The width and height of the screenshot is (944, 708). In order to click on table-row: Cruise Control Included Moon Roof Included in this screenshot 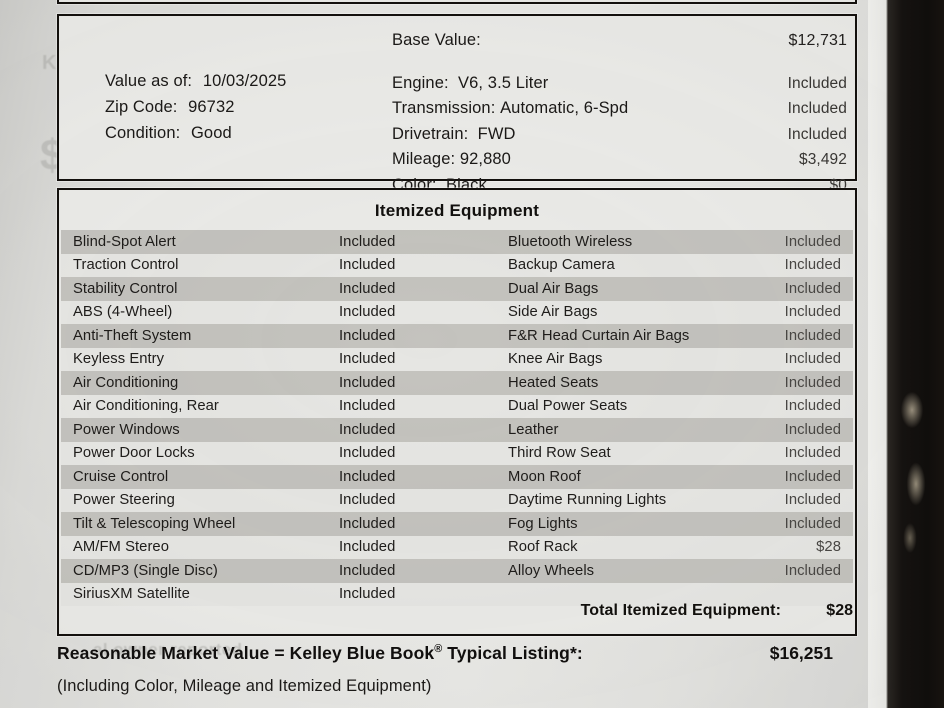, I will do `click(457, 477)`.